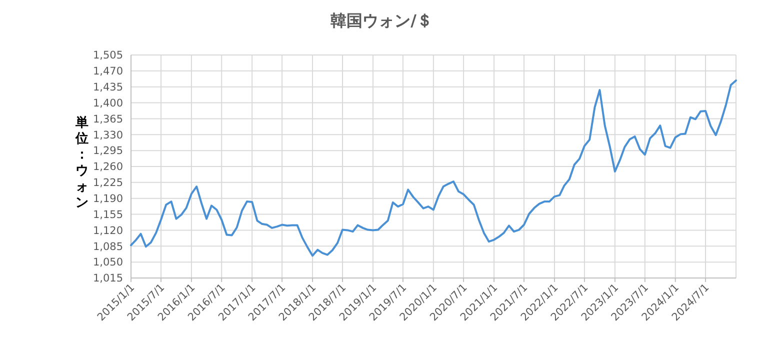  I want to click on y-tick-label: 1,470, so click(107, 72).